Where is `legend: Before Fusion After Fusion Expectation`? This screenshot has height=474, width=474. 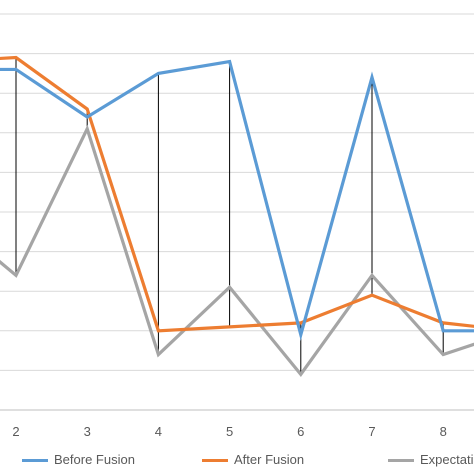
legend: Before Fusion After Fusion Expectation is located at coordinates (237, 460).